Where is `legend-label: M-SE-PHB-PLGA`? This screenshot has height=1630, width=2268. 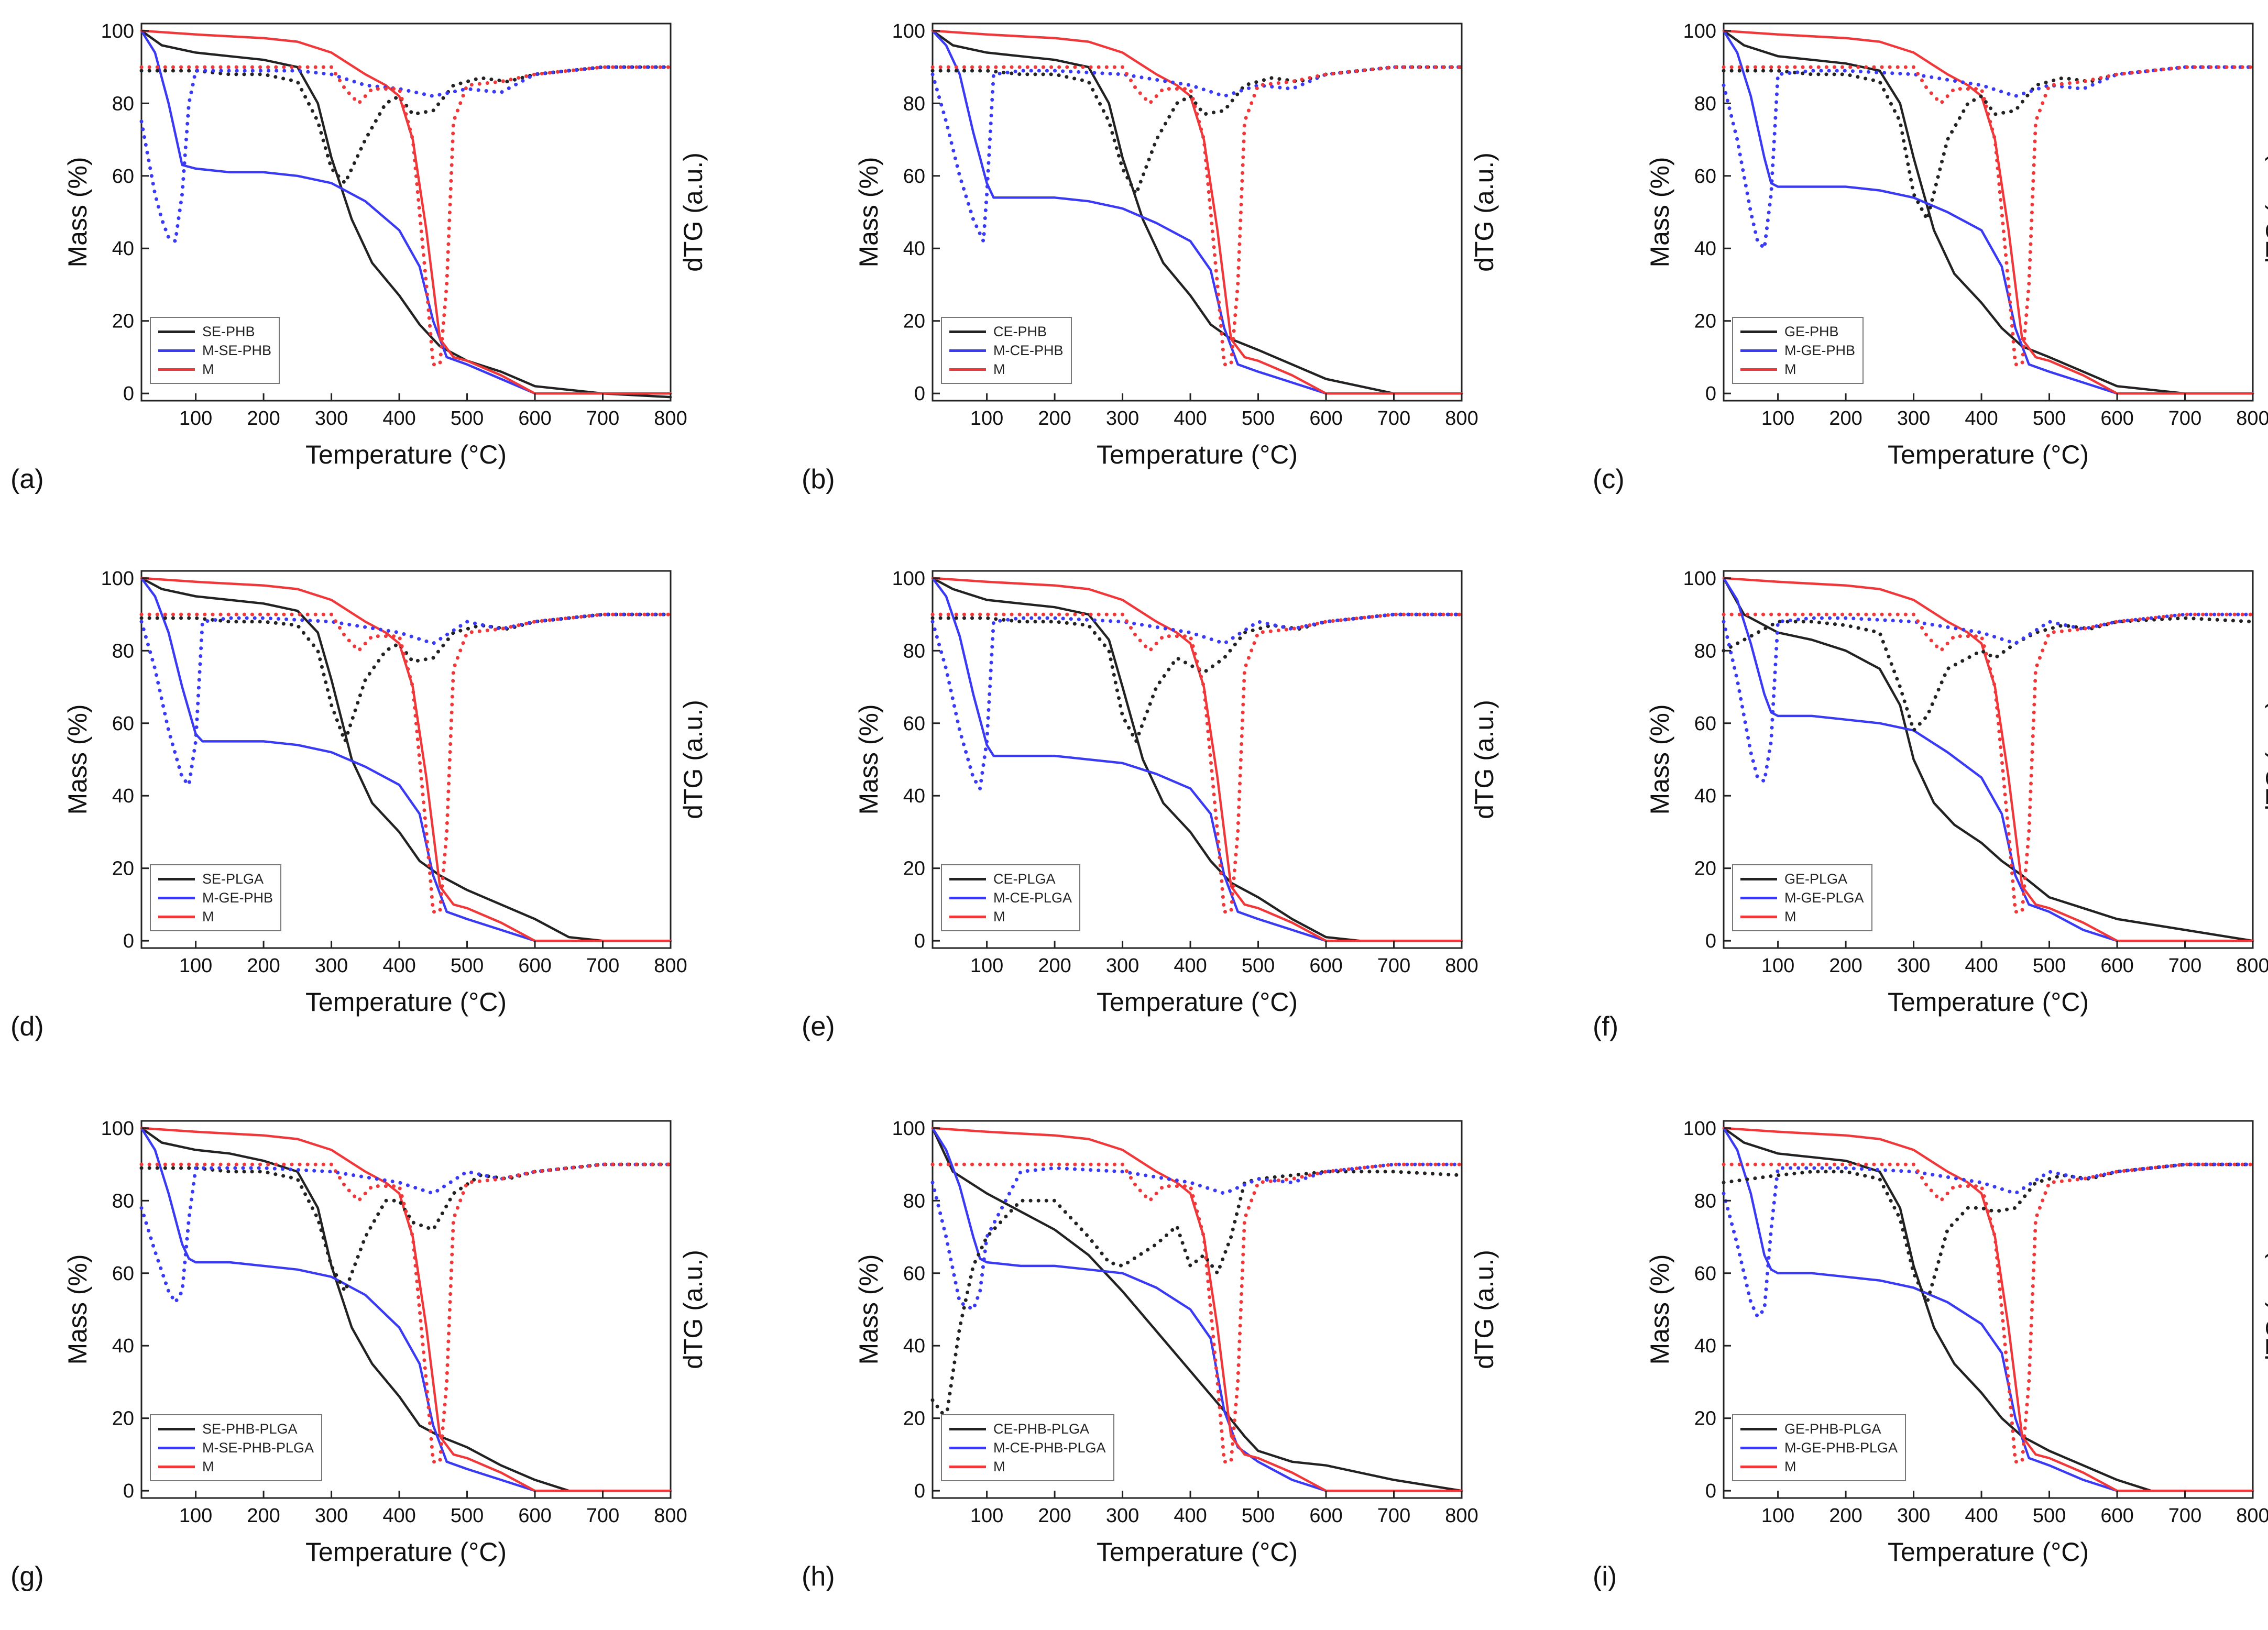 legend-label: M-SE-PHB-PLGA is located at coordinates (258, 1448).